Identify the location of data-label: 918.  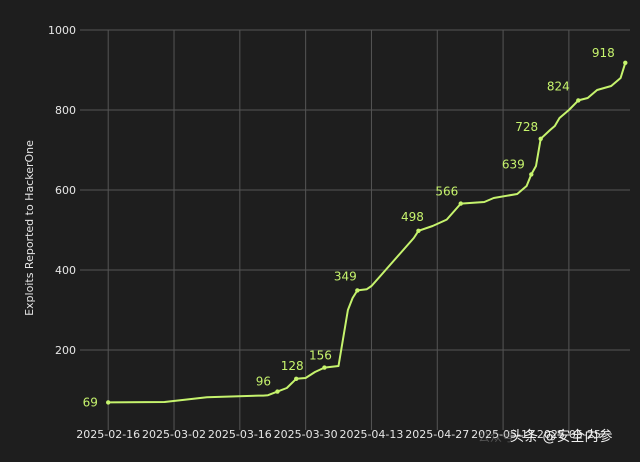
(603, 53).